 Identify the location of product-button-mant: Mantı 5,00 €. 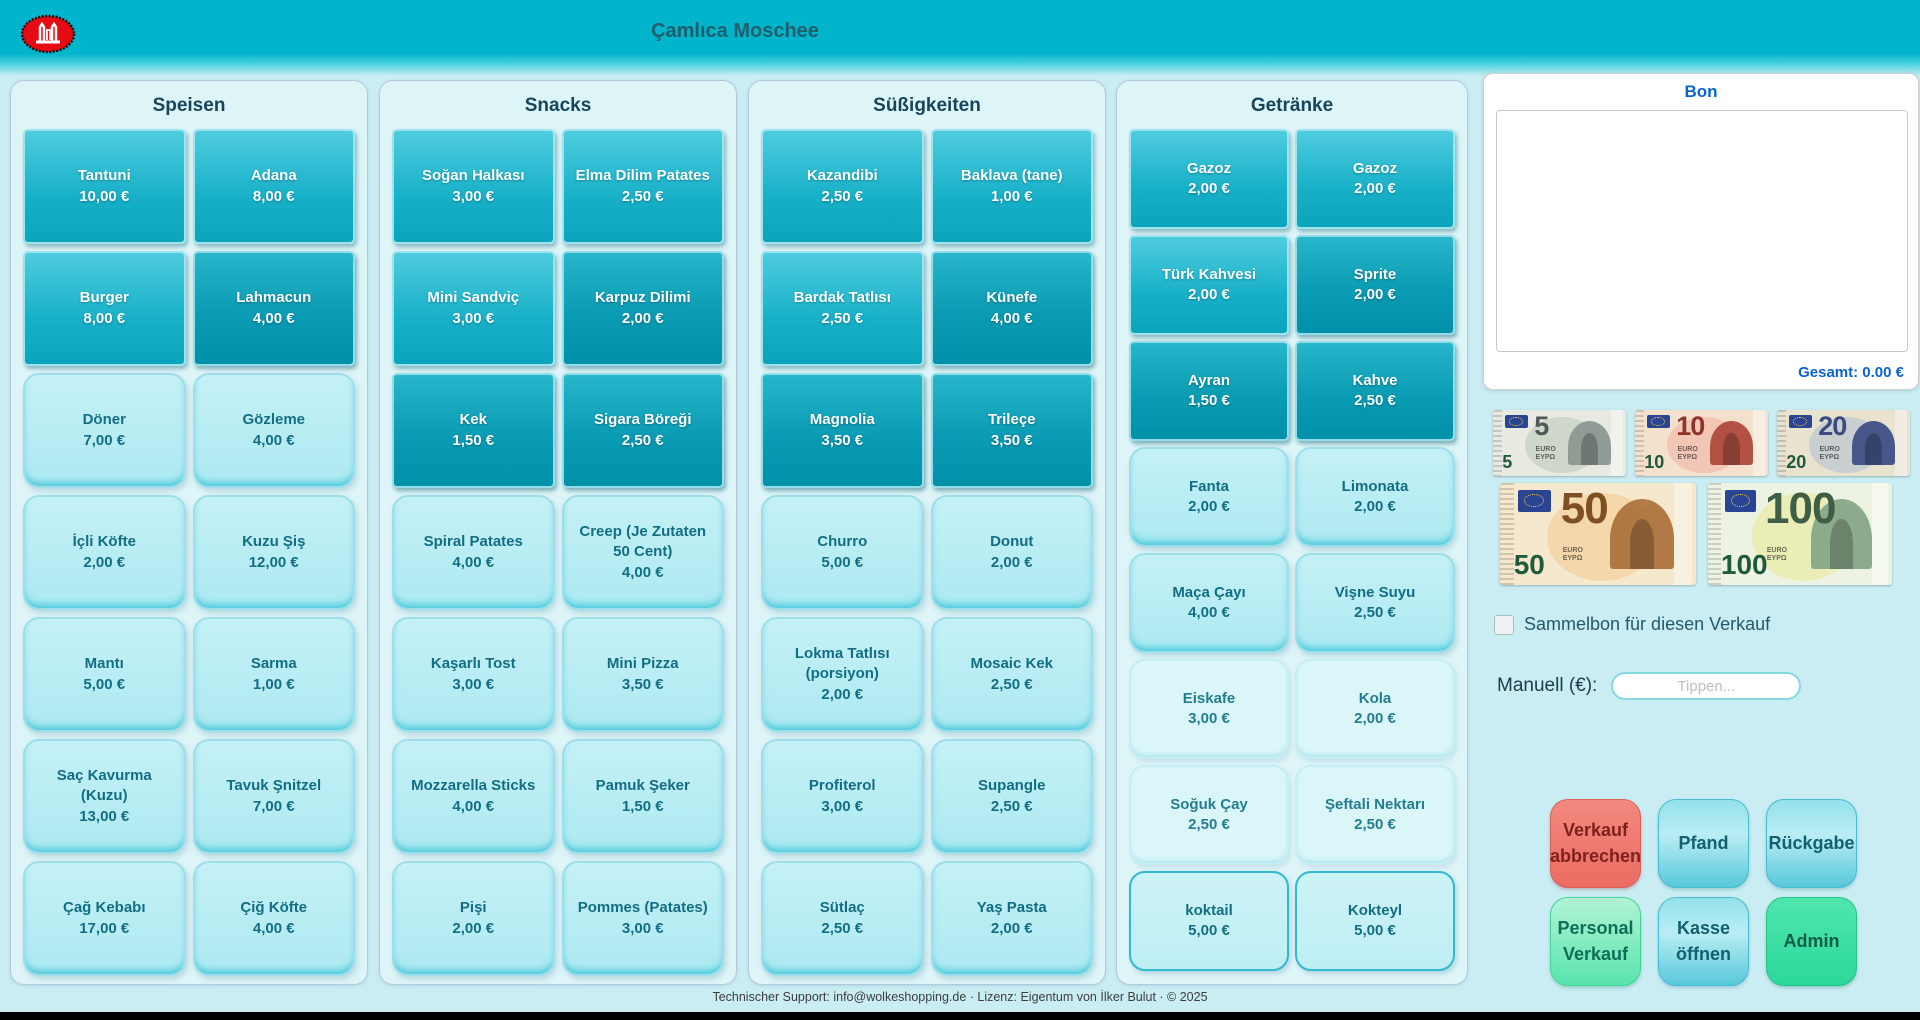
(104, 674).